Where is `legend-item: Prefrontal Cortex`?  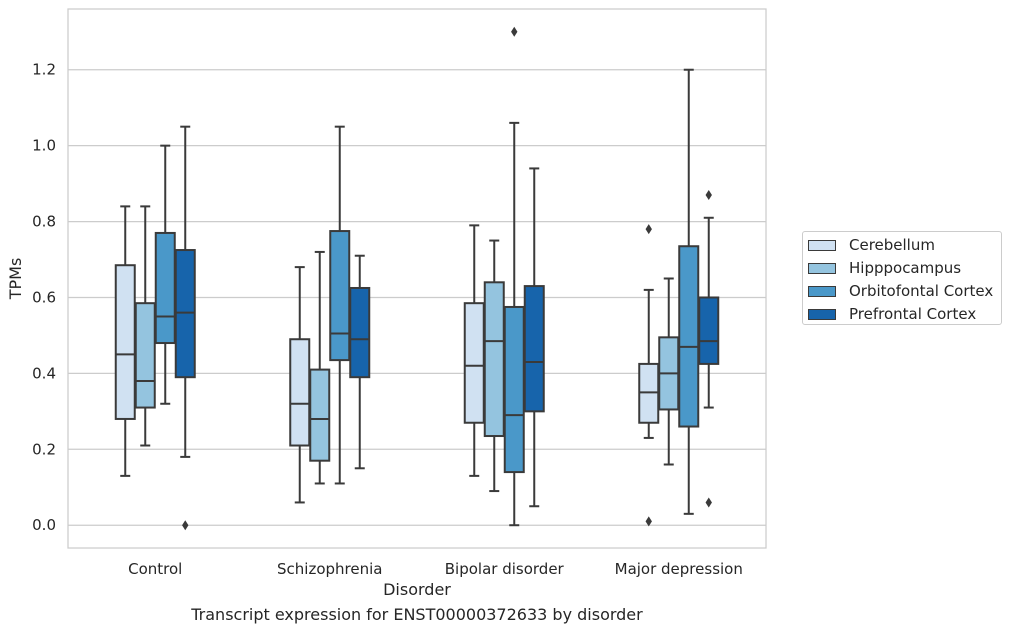
legend-item: Prefrontal Cortex is located at coordinates (892, 314).